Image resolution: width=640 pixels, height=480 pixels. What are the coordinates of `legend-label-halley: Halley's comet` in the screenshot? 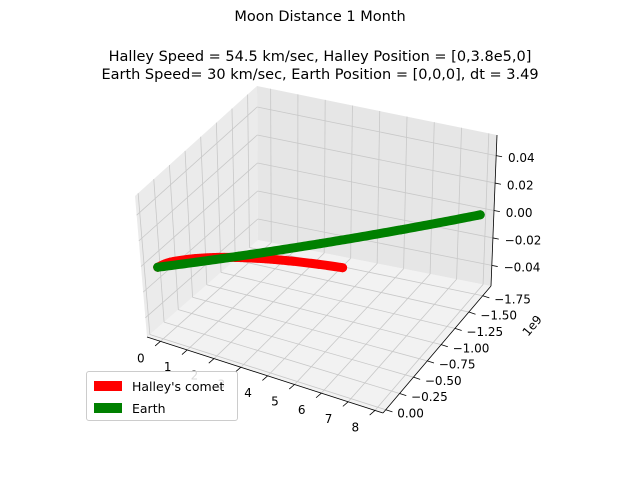 It's located at (178, 386).